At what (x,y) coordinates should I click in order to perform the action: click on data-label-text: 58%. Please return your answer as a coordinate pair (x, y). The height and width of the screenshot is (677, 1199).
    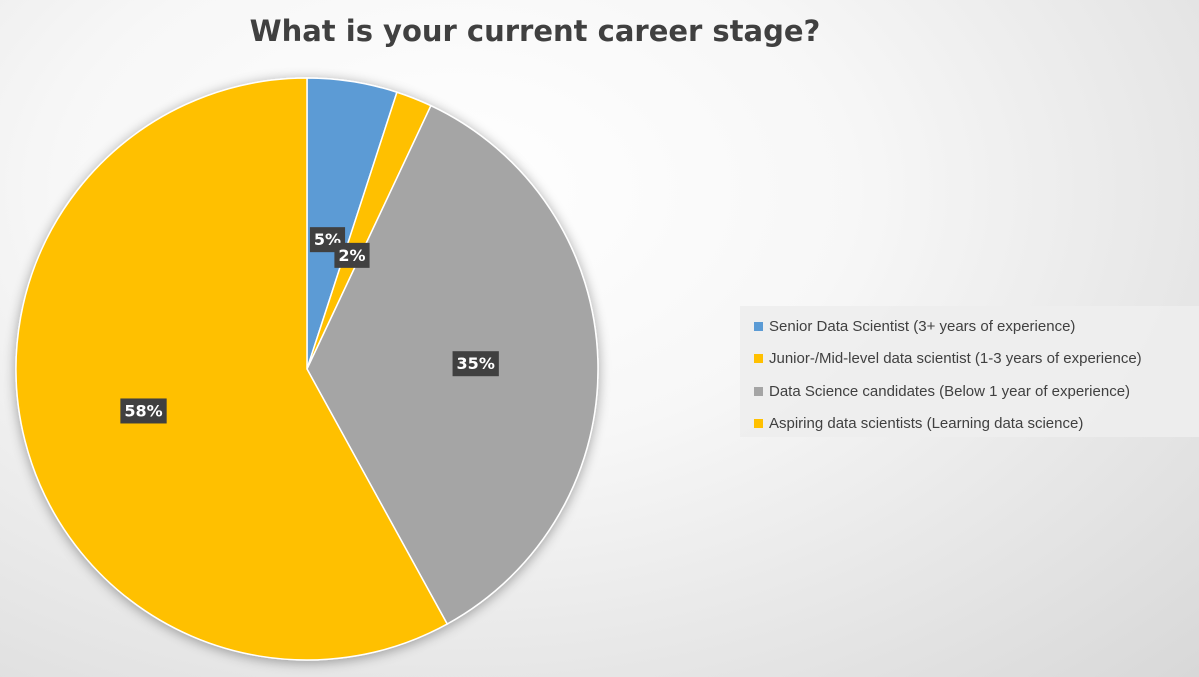
    Looking at the image, I should click on (143, 410).